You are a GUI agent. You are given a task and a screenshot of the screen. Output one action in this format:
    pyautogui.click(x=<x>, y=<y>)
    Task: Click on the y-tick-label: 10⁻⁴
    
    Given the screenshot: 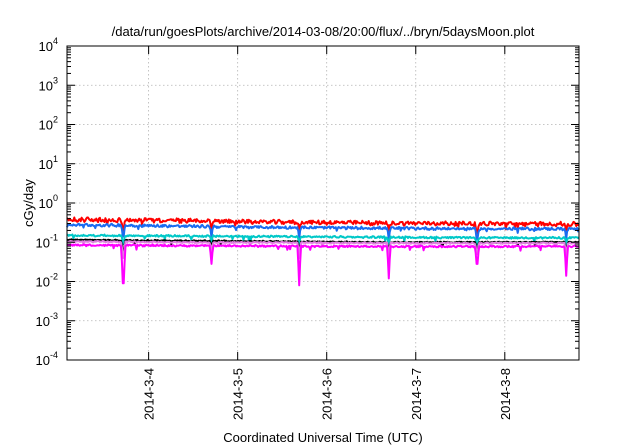 What is the action you would take?
    pyautogui.click(x=47, y=359)
    